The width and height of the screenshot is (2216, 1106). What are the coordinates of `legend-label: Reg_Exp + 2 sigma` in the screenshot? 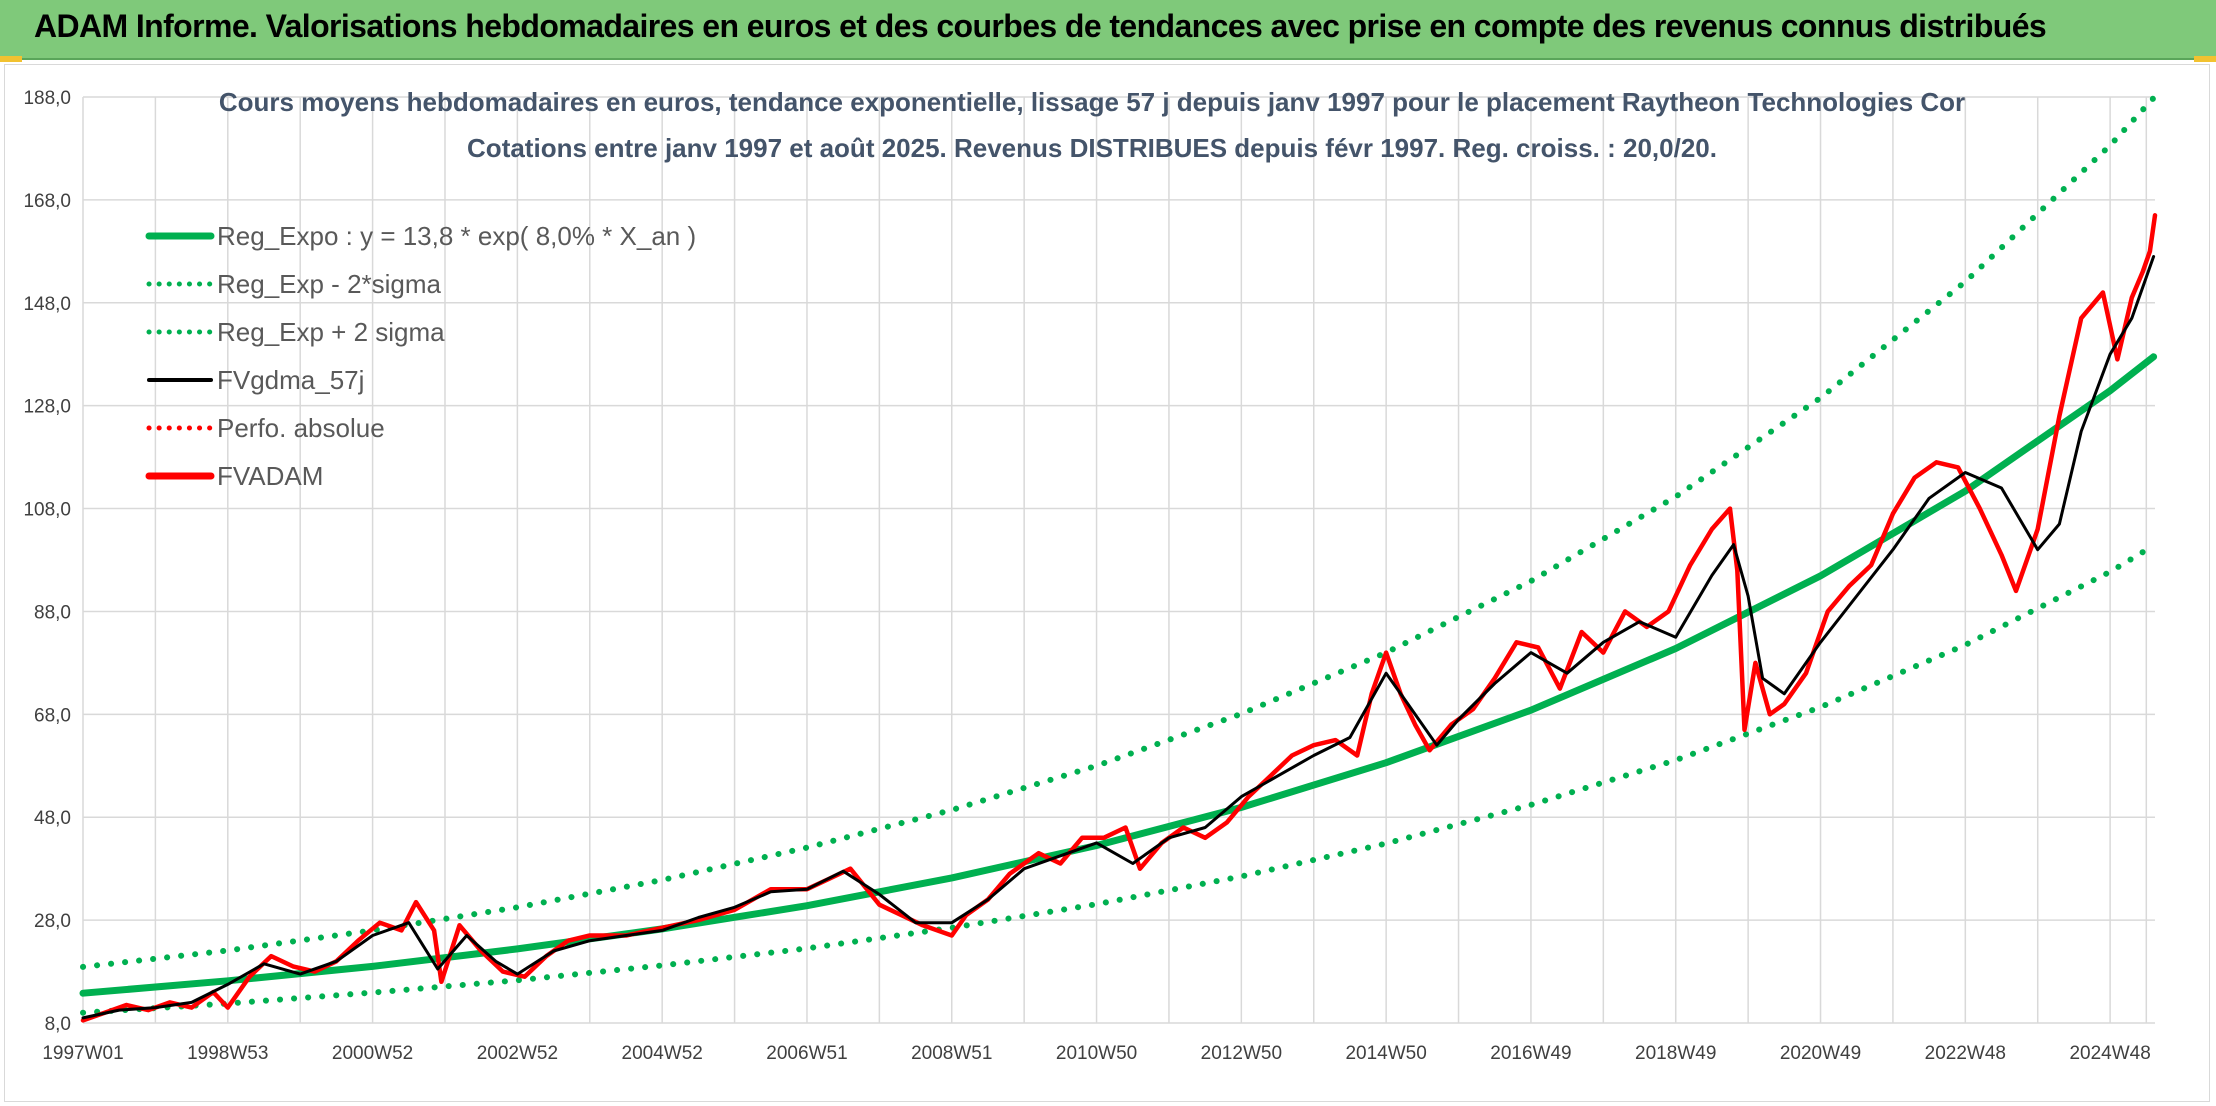 It's located at (331, 332).